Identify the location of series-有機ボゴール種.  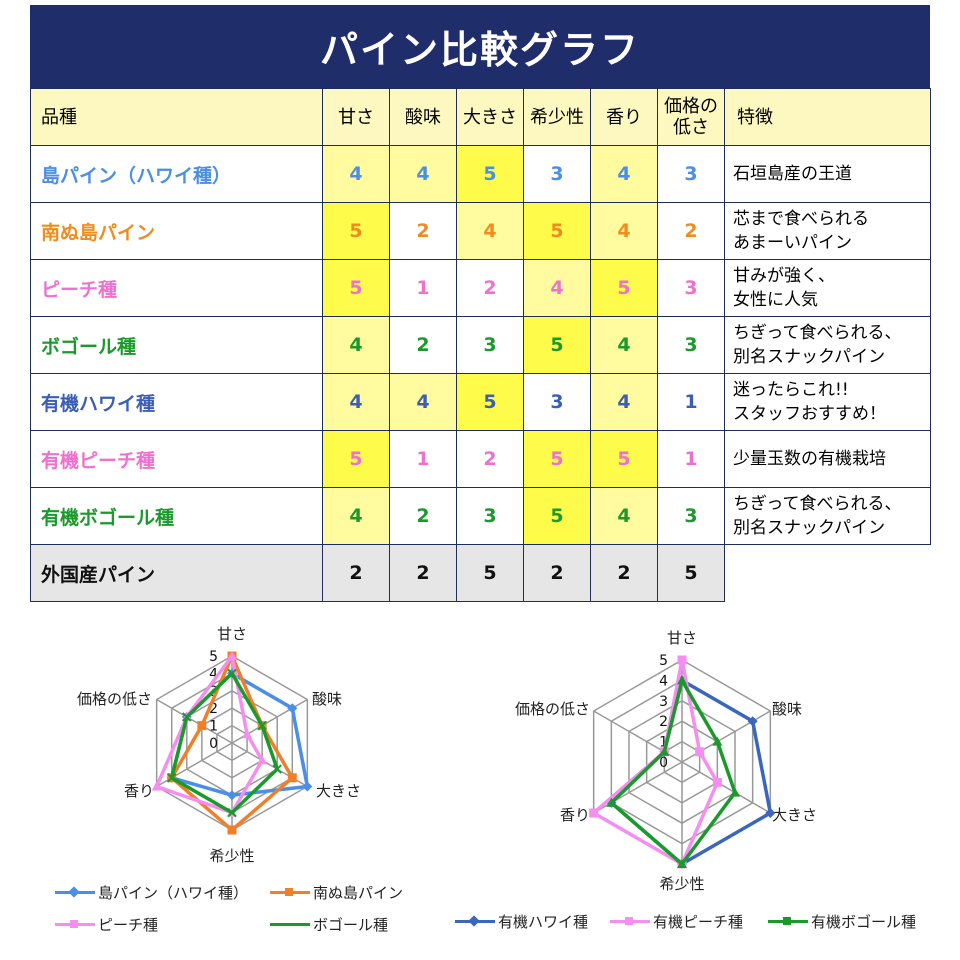
(673, 771).